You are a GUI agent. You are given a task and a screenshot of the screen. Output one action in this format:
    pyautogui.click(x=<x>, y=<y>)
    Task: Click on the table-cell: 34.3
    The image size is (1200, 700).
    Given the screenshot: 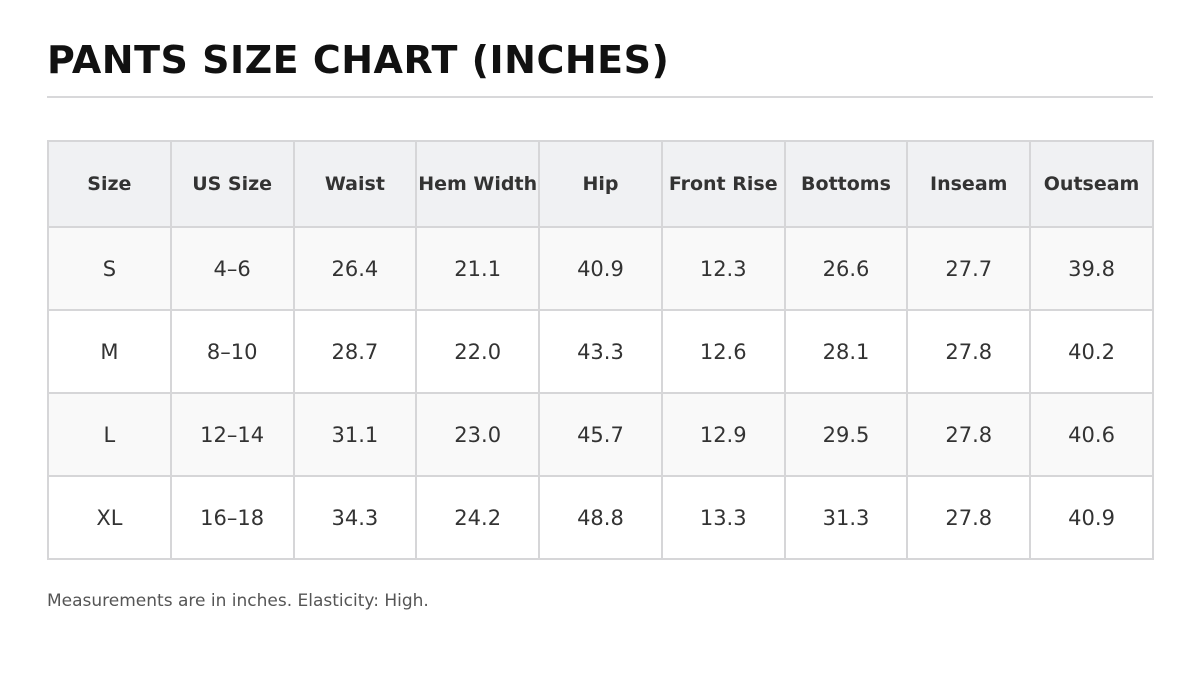 What is the action you would take?
    pyautogui.click(x=355, y=517)
    